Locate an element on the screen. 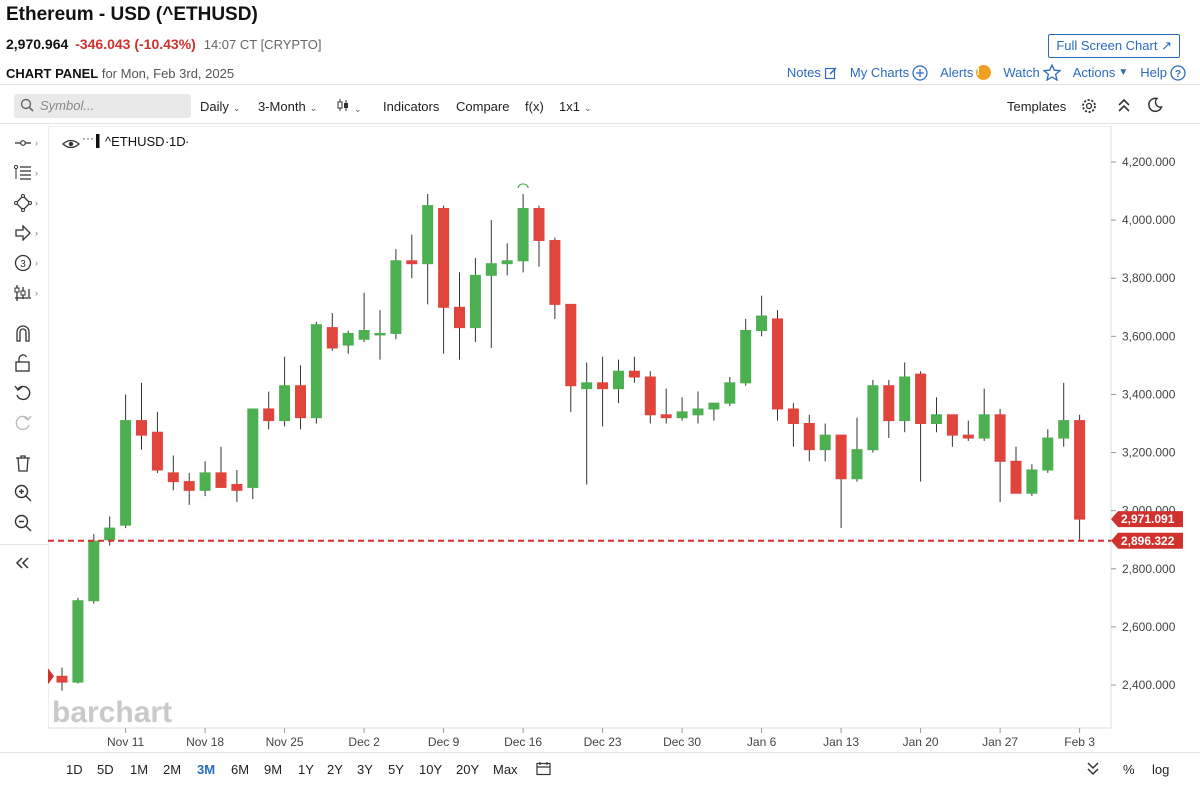  settings-button is located at coordinates (1089, 107).